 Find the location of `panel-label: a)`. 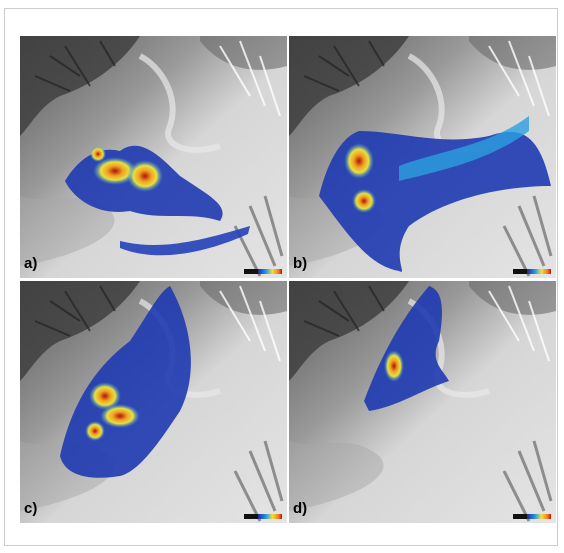

panel-label: a) is located at coordinates (30, 263).